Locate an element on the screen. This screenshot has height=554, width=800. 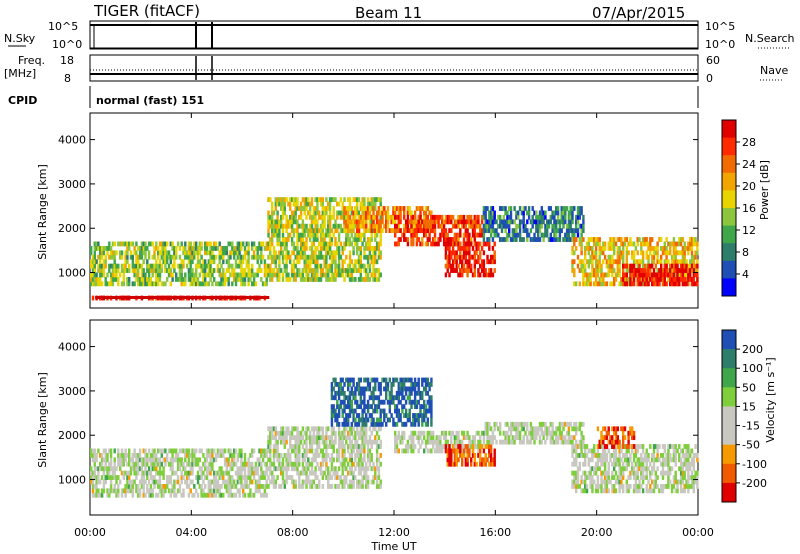
heatmap-cell-1917 is located at coordinates (447, 248).